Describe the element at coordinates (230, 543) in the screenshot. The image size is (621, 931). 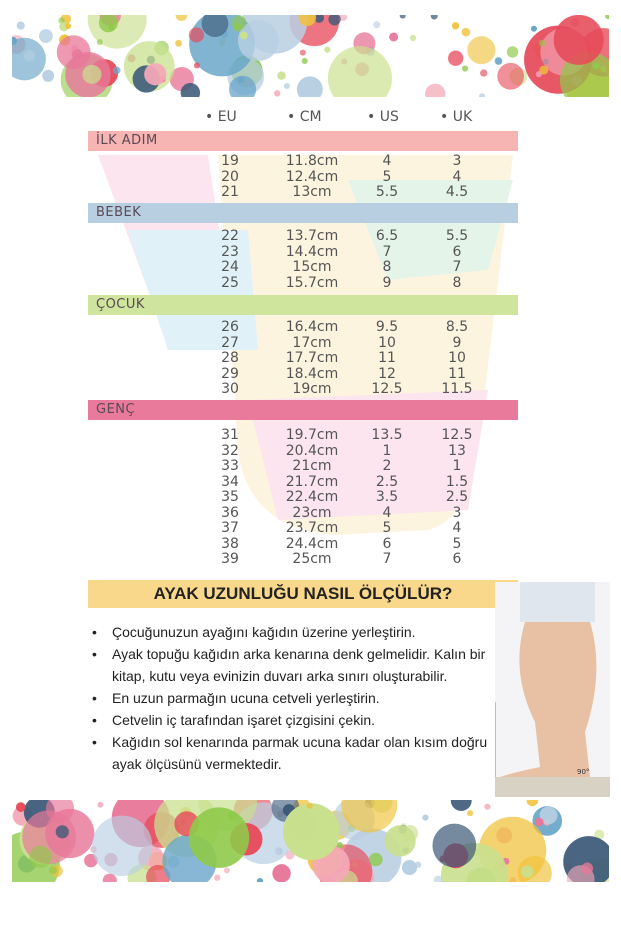
I see `eu-cell: 38` at that location.